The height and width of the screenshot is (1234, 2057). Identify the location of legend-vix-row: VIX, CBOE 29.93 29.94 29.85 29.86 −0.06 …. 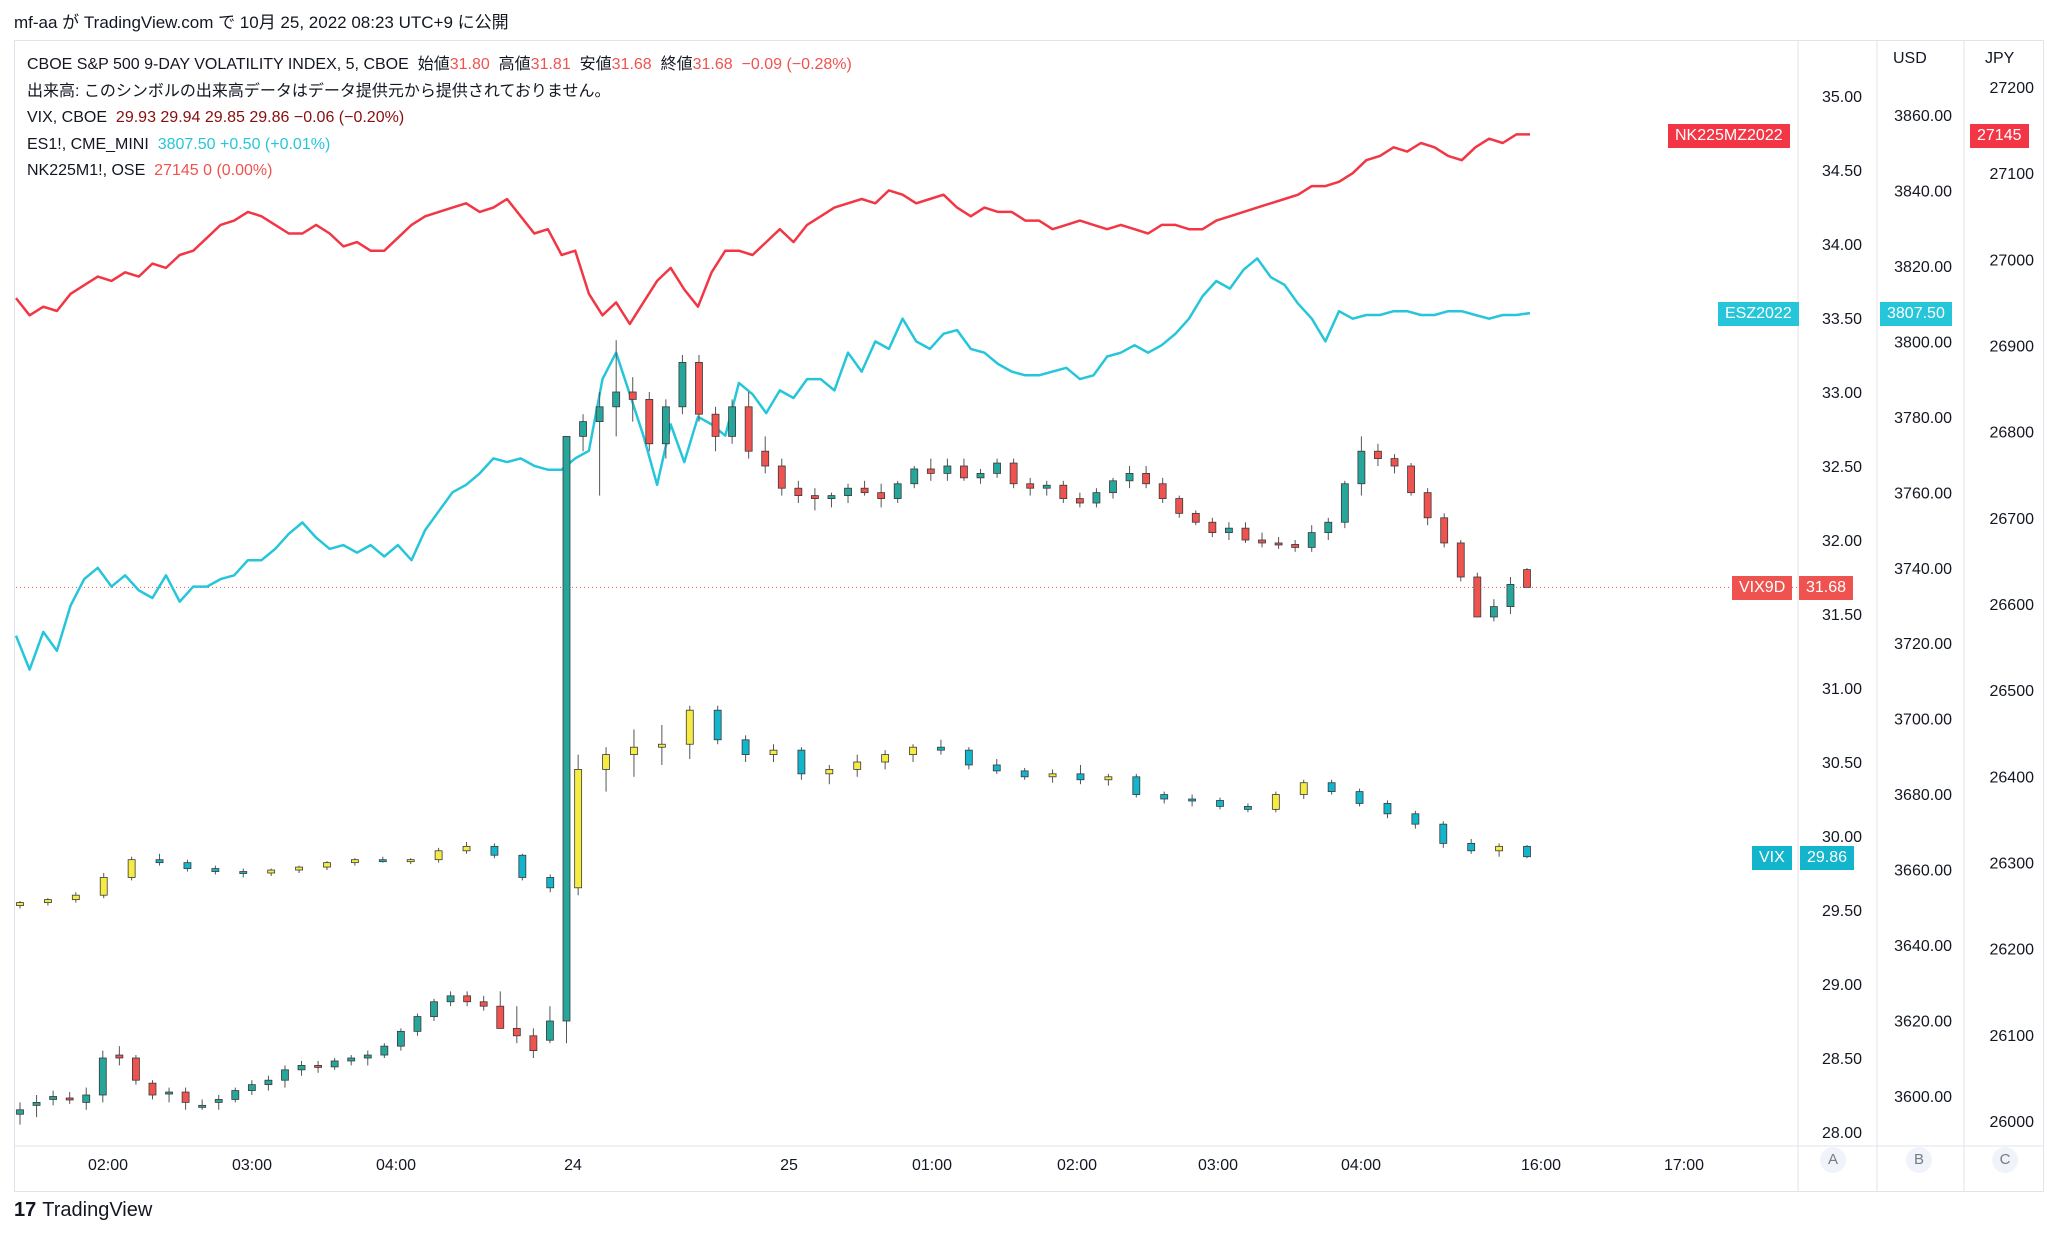
(439, 118).